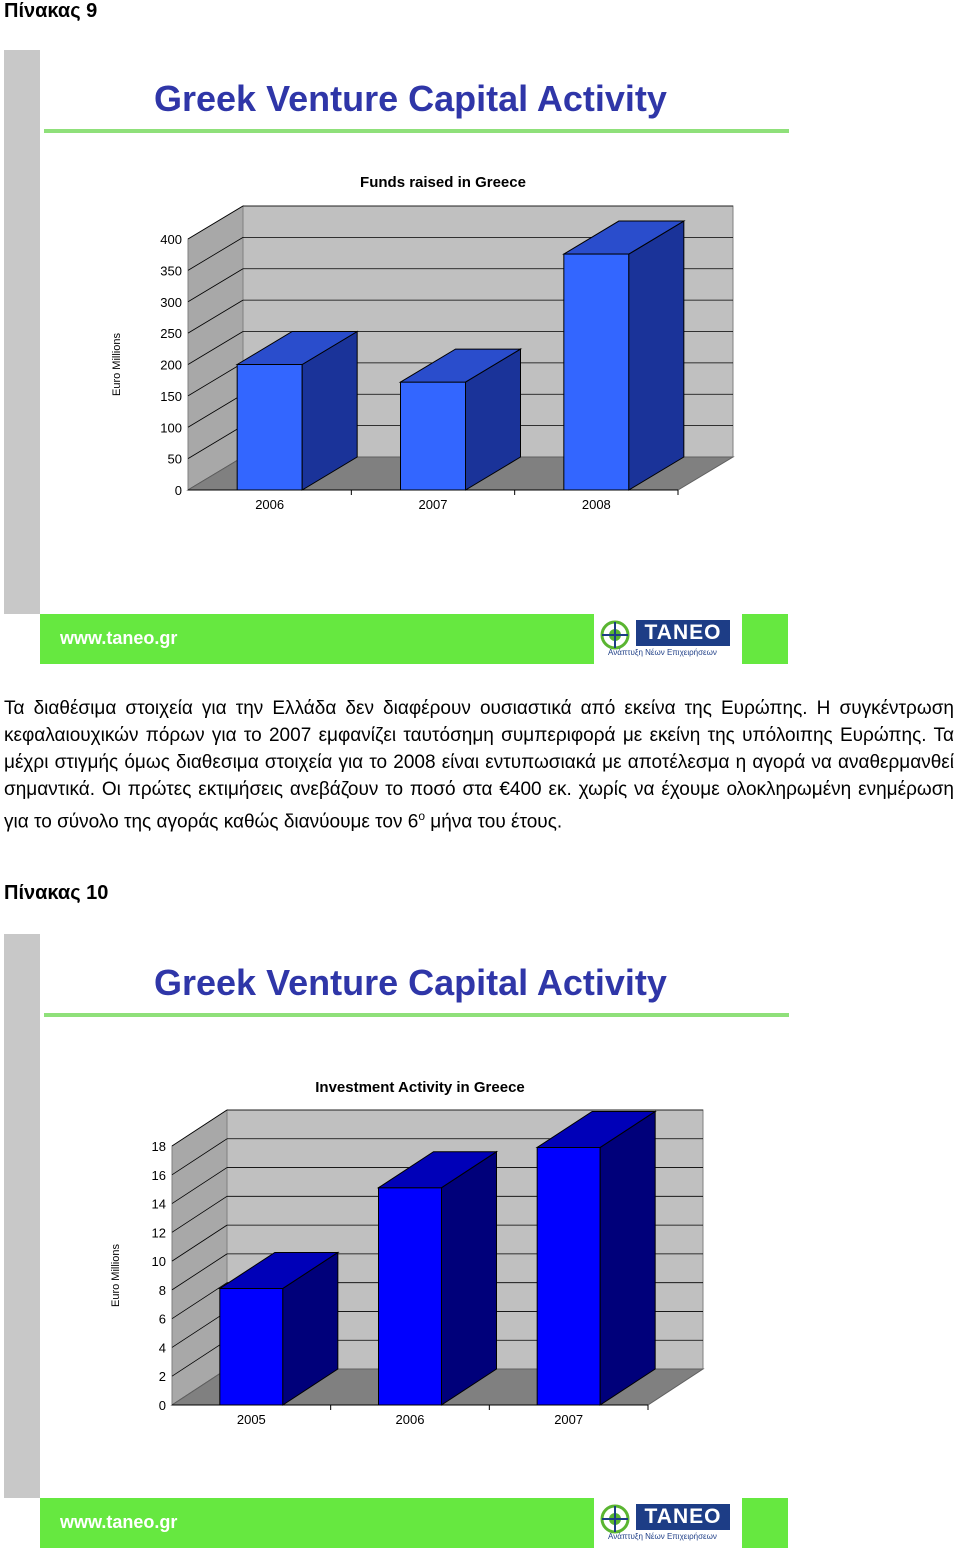 The width and height of the screenshot is (960, 1551). I want to click on paragraph-text-end: μήνα του έτους., so click(494, 822).